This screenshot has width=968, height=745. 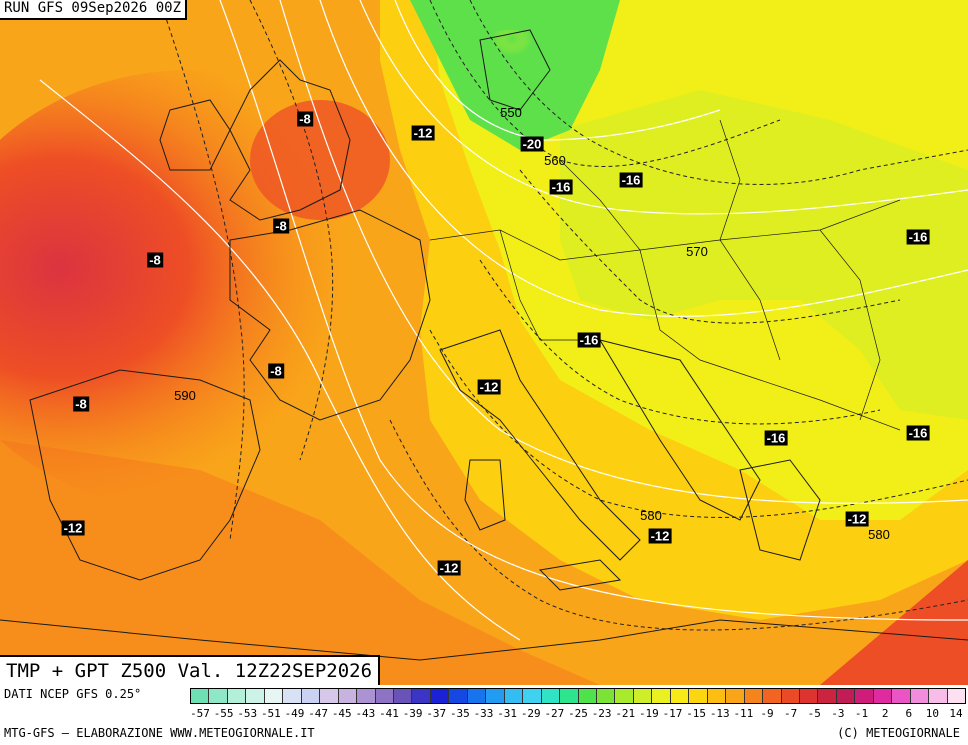 I want to click on coastline-denmark, so click(x=515, y=70).